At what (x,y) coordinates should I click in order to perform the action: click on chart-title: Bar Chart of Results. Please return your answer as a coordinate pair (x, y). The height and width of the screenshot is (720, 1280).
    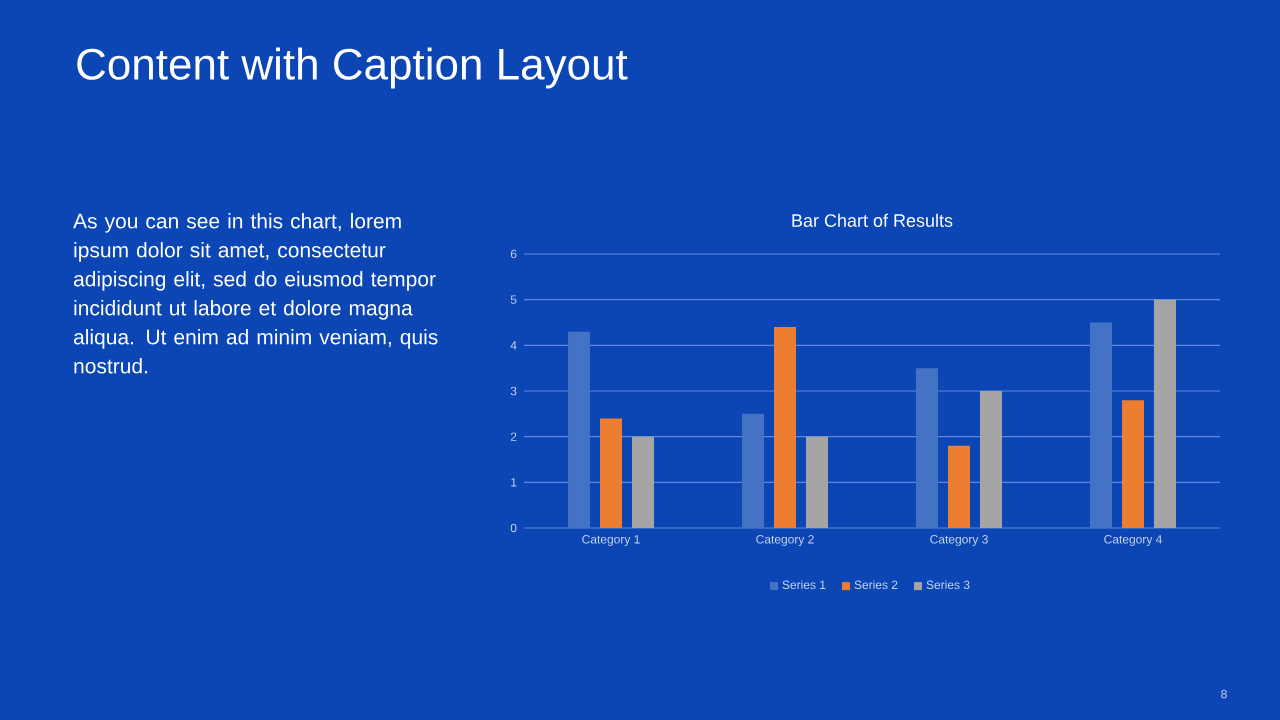
    Looking at the image, I should click on (872, 220).